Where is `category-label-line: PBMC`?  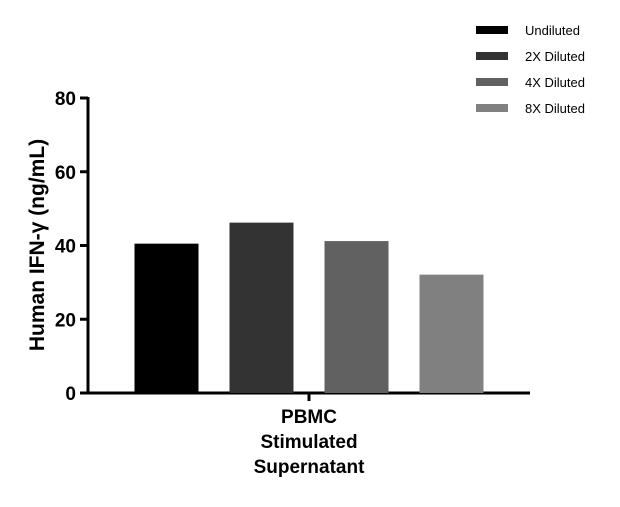 category-label-line: PBMC is located at coordinates (309, 417).